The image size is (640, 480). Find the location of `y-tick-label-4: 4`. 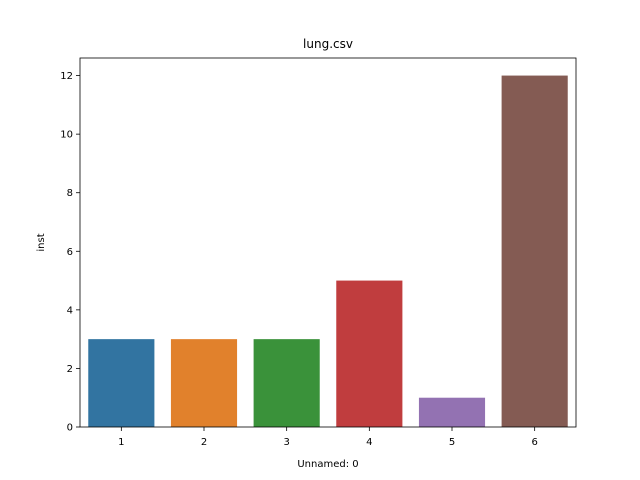

y-tick-label-4: 4 is located at coordinates (70, 310).